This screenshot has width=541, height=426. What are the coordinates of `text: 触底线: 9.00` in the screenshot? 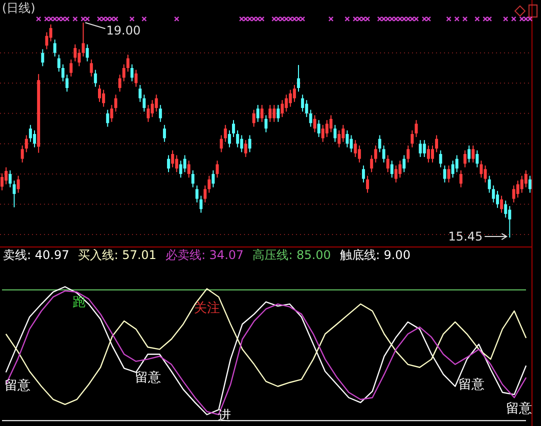 It's located at (375, 255).